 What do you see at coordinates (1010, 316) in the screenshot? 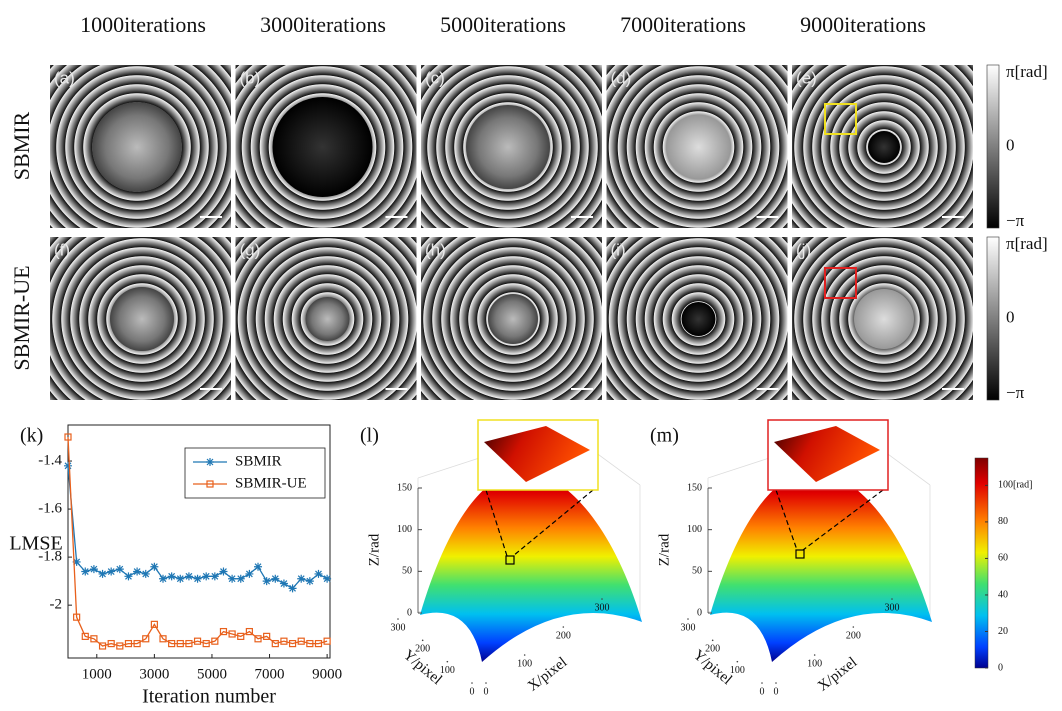
I see `colorbar-label: 0` at bounding box center [1010, 316].